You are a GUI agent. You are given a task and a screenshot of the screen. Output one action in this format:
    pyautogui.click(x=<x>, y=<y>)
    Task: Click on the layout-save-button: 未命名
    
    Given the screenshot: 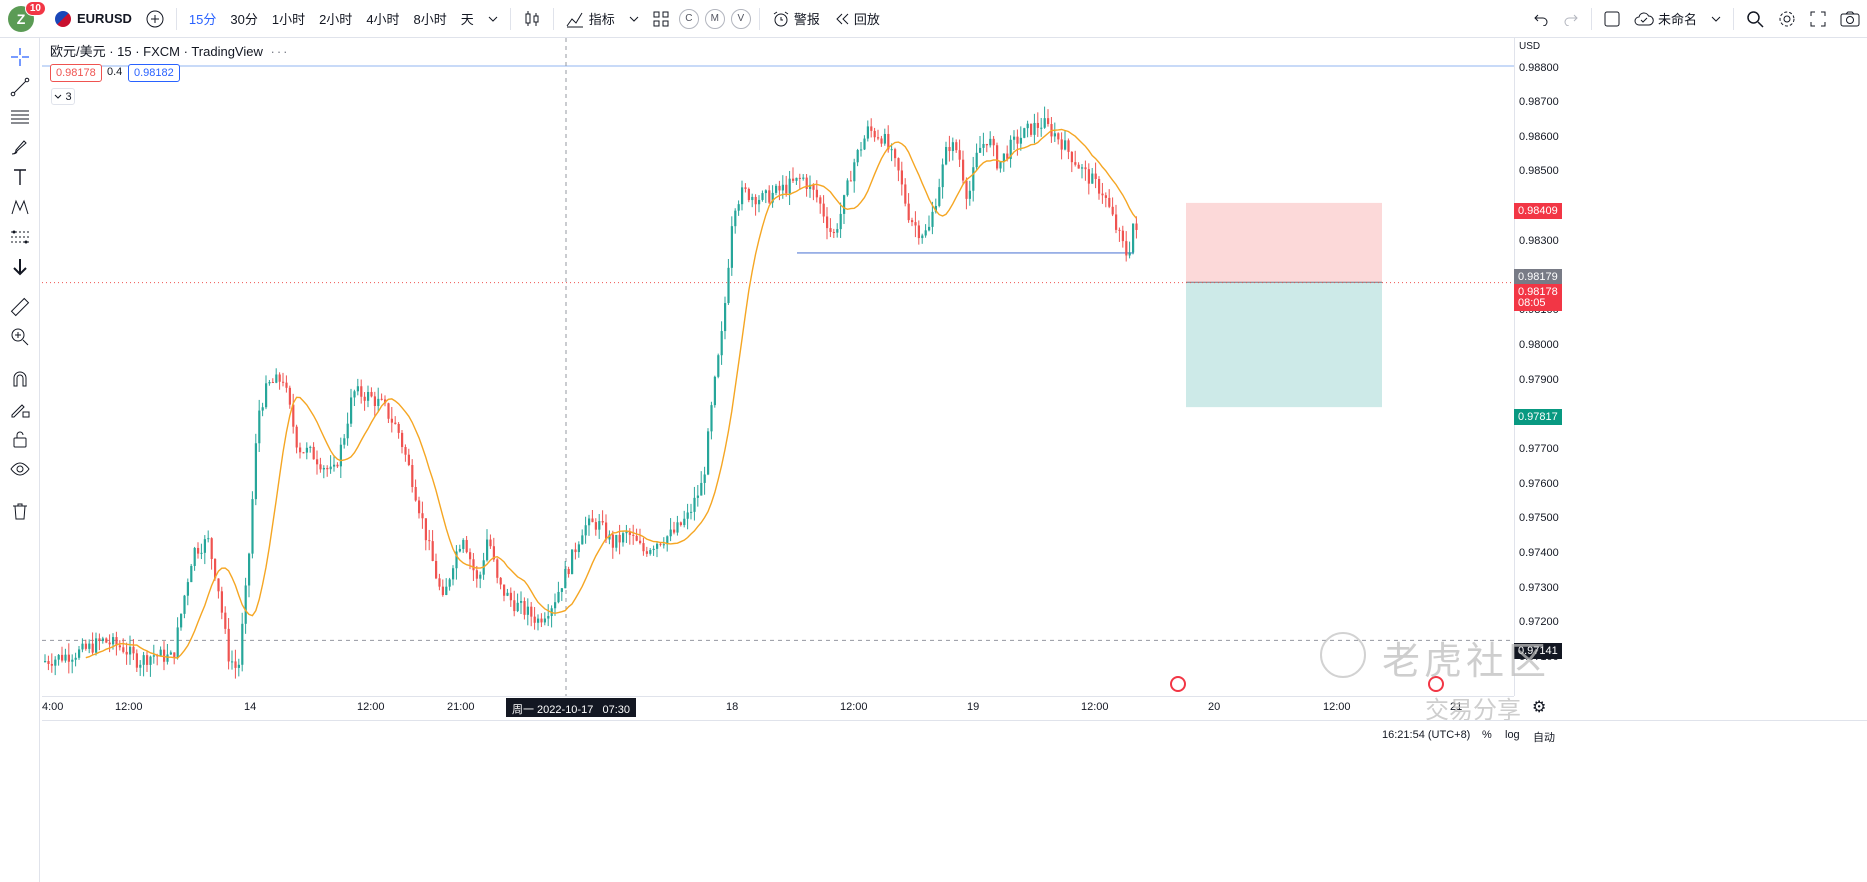 What is the action you would take?
    pyautogui.click(x=1665, y=19)
    